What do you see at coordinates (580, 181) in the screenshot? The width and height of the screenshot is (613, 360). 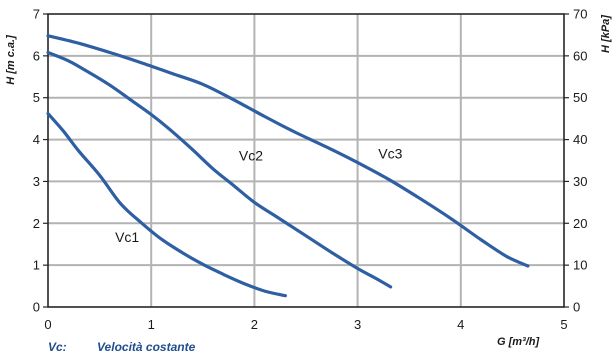 I see `y2-tick-label: 30` at bounding box center [580, 181].